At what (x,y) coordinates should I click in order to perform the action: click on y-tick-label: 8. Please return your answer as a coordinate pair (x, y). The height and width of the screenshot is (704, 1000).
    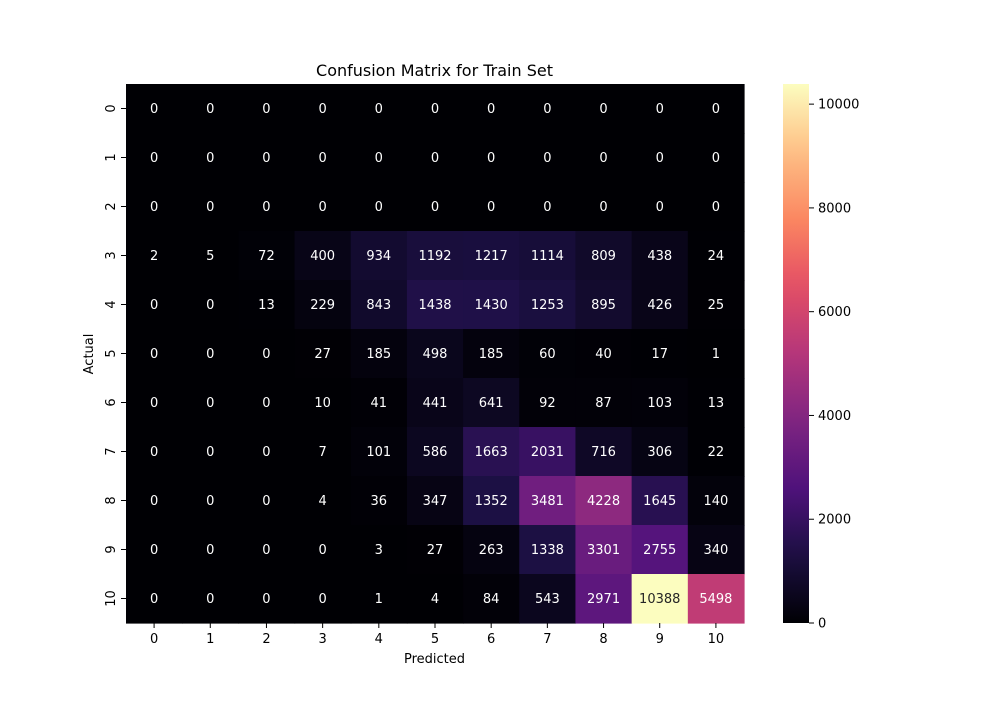
    Looking at the image, I should click on (111, 500).